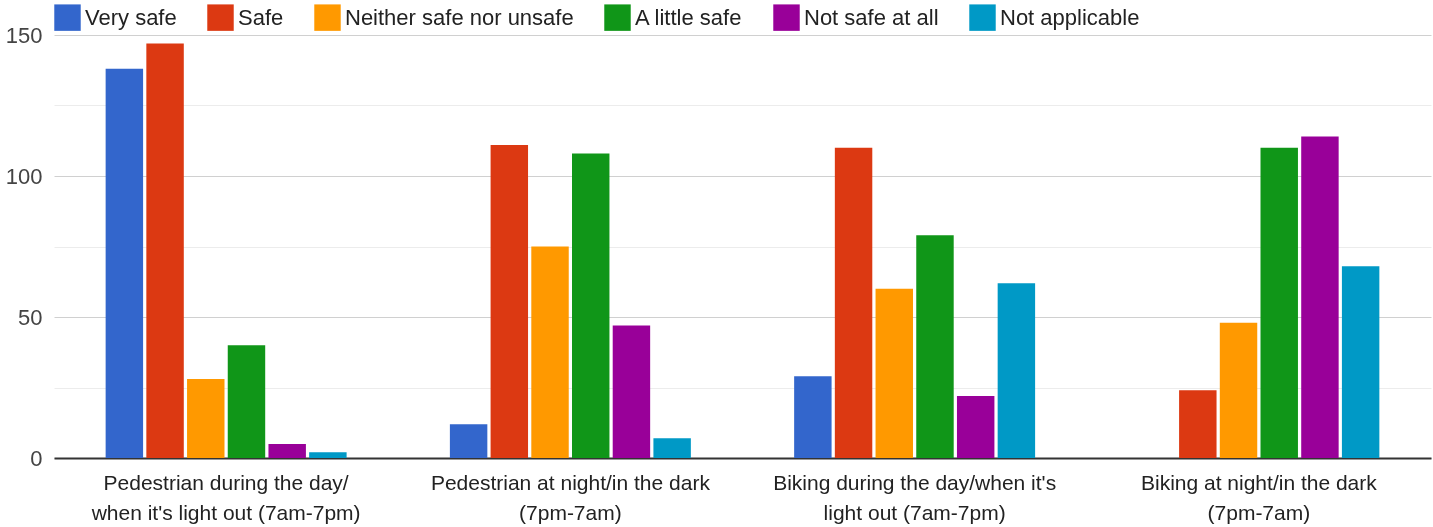  Describe the element at coordinates (225, 497) in the screenshot. I see `x-tick-label: Pedestrian during the day/ when it's light out (7am-7pm)` at that location.